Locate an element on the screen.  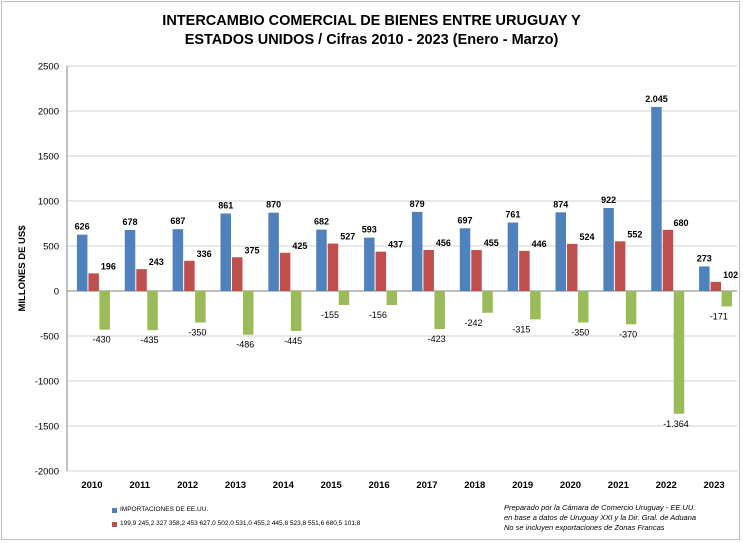
data-label-imports: 687 is located at coordinates (177, 221).